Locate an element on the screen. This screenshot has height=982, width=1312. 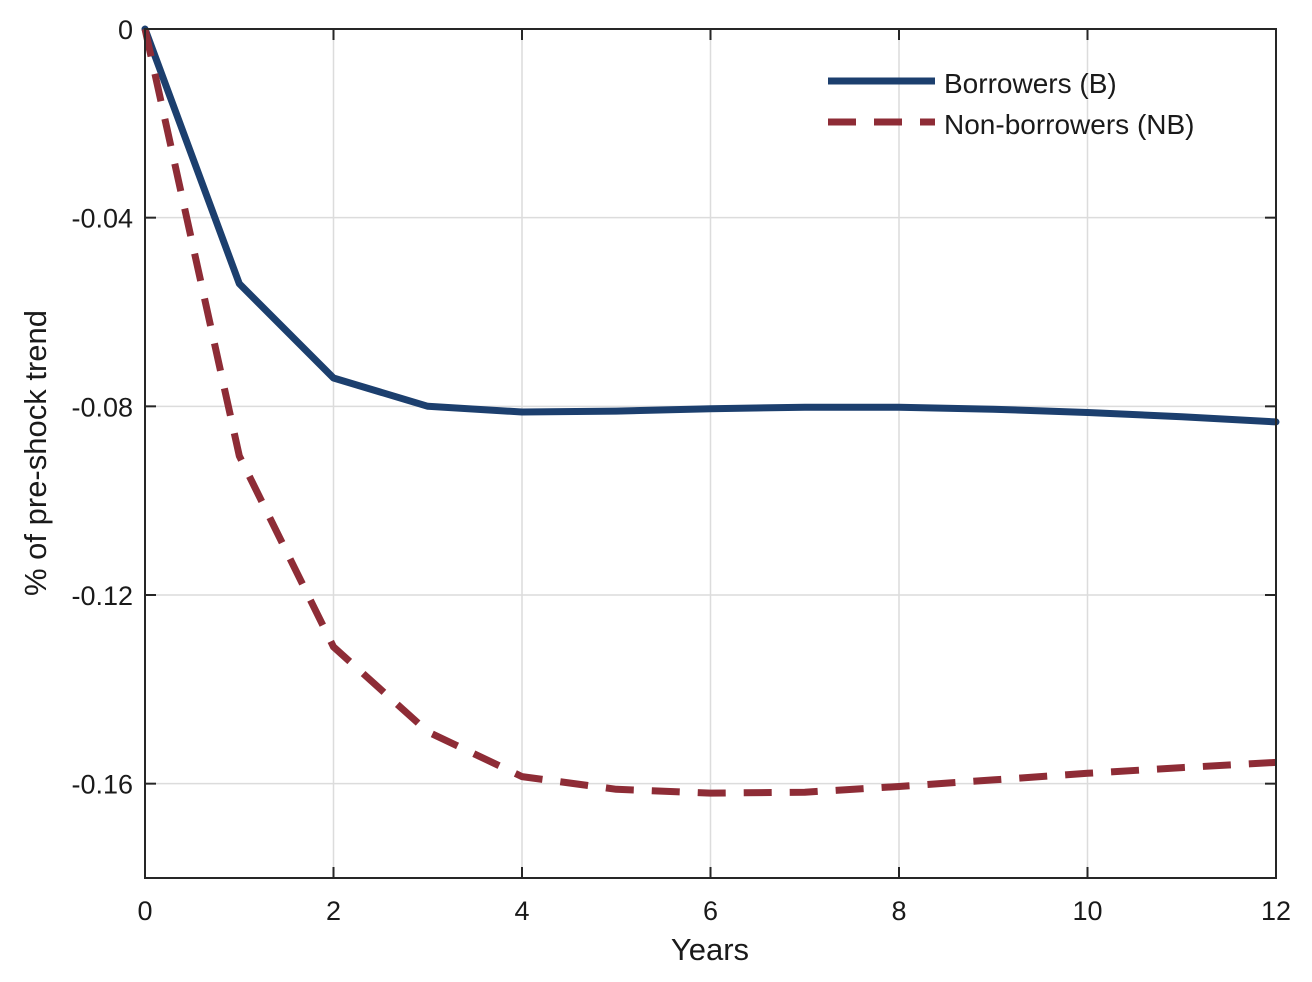
y-tick-label: 0 is located at coordinates (125, 30).